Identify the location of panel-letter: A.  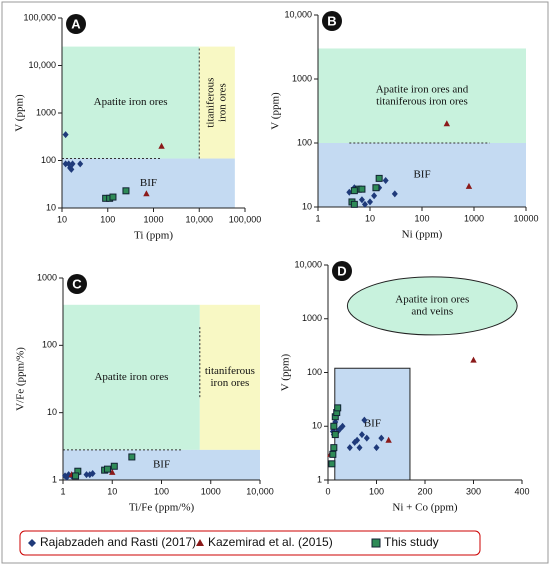
(76, 23).